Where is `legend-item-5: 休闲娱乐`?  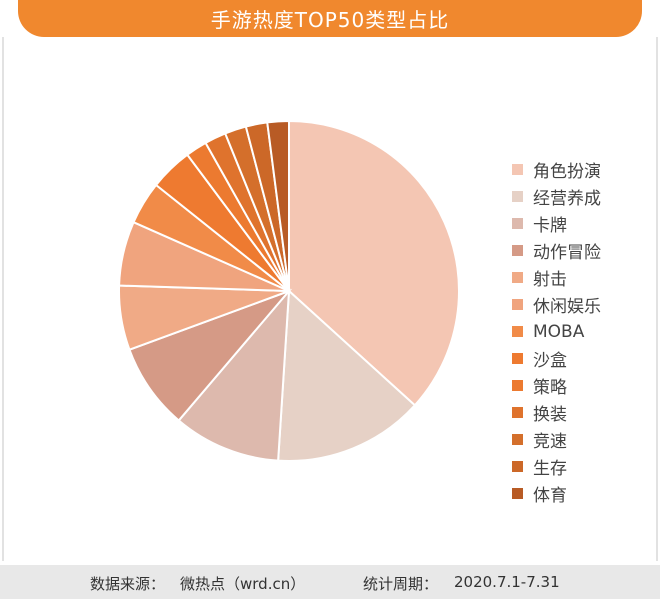
legend-item-5: 休闲娱乐 is located at coordinates (556, 304).